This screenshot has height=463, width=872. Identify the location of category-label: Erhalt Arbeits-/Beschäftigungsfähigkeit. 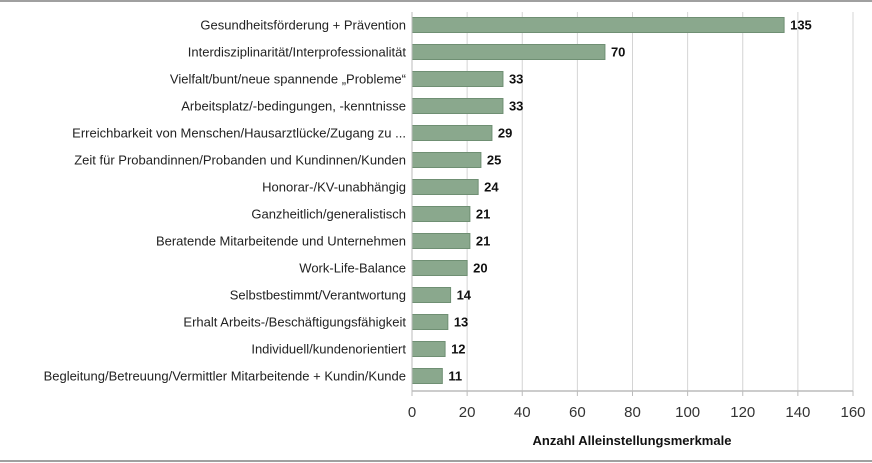
(294, 322).